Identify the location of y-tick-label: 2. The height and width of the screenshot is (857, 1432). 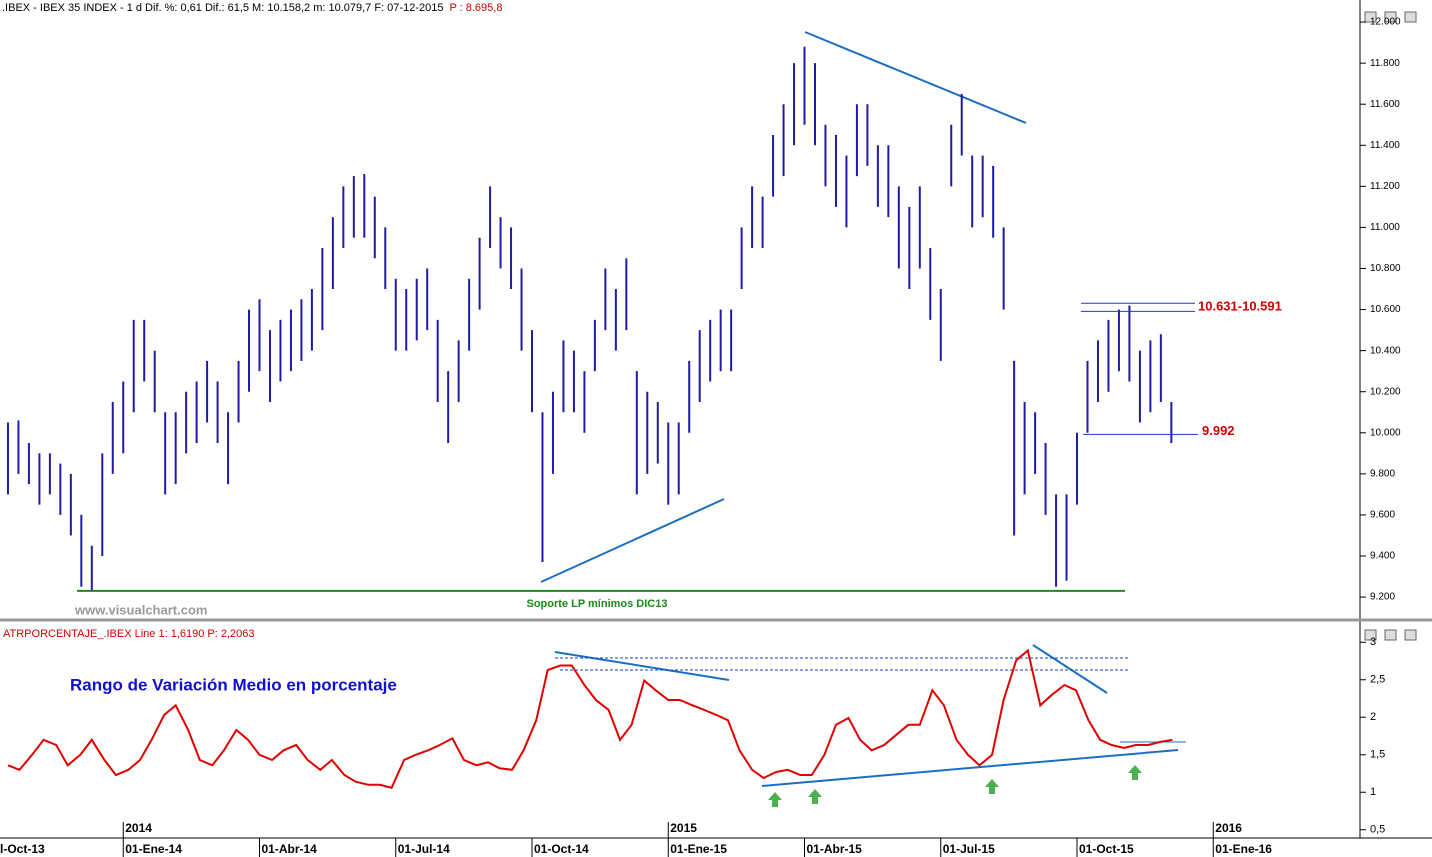
(1373, 717).